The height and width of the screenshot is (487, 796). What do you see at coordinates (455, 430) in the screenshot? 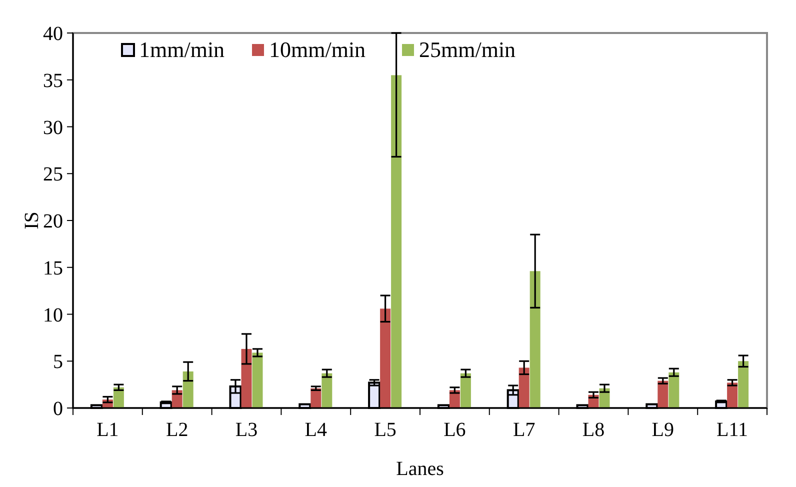
I see `x-tick-label: L6` at bounding box center [455, 430].